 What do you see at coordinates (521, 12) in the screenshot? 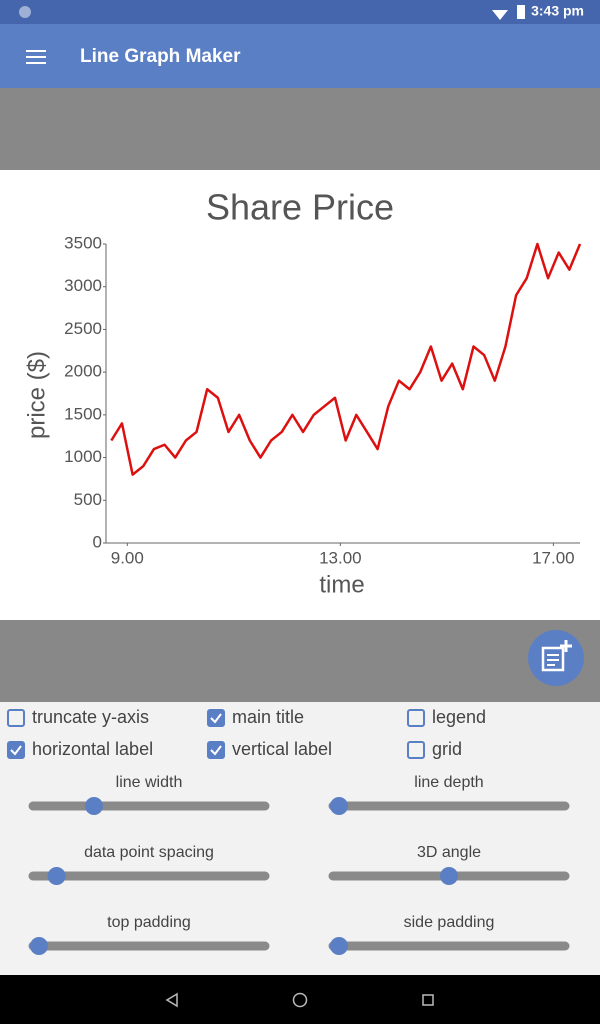
I see `battery-icon` at bounding box center [521, 12].